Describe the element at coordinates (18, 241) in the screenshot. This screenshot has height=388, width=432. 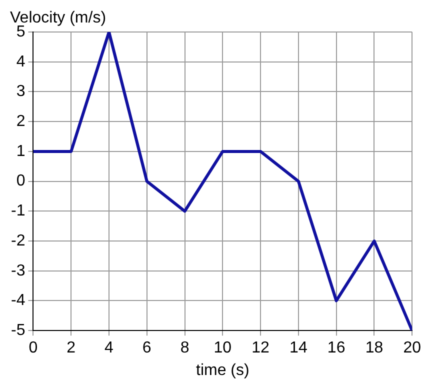
I see `y-tick-label: -2` at that location.